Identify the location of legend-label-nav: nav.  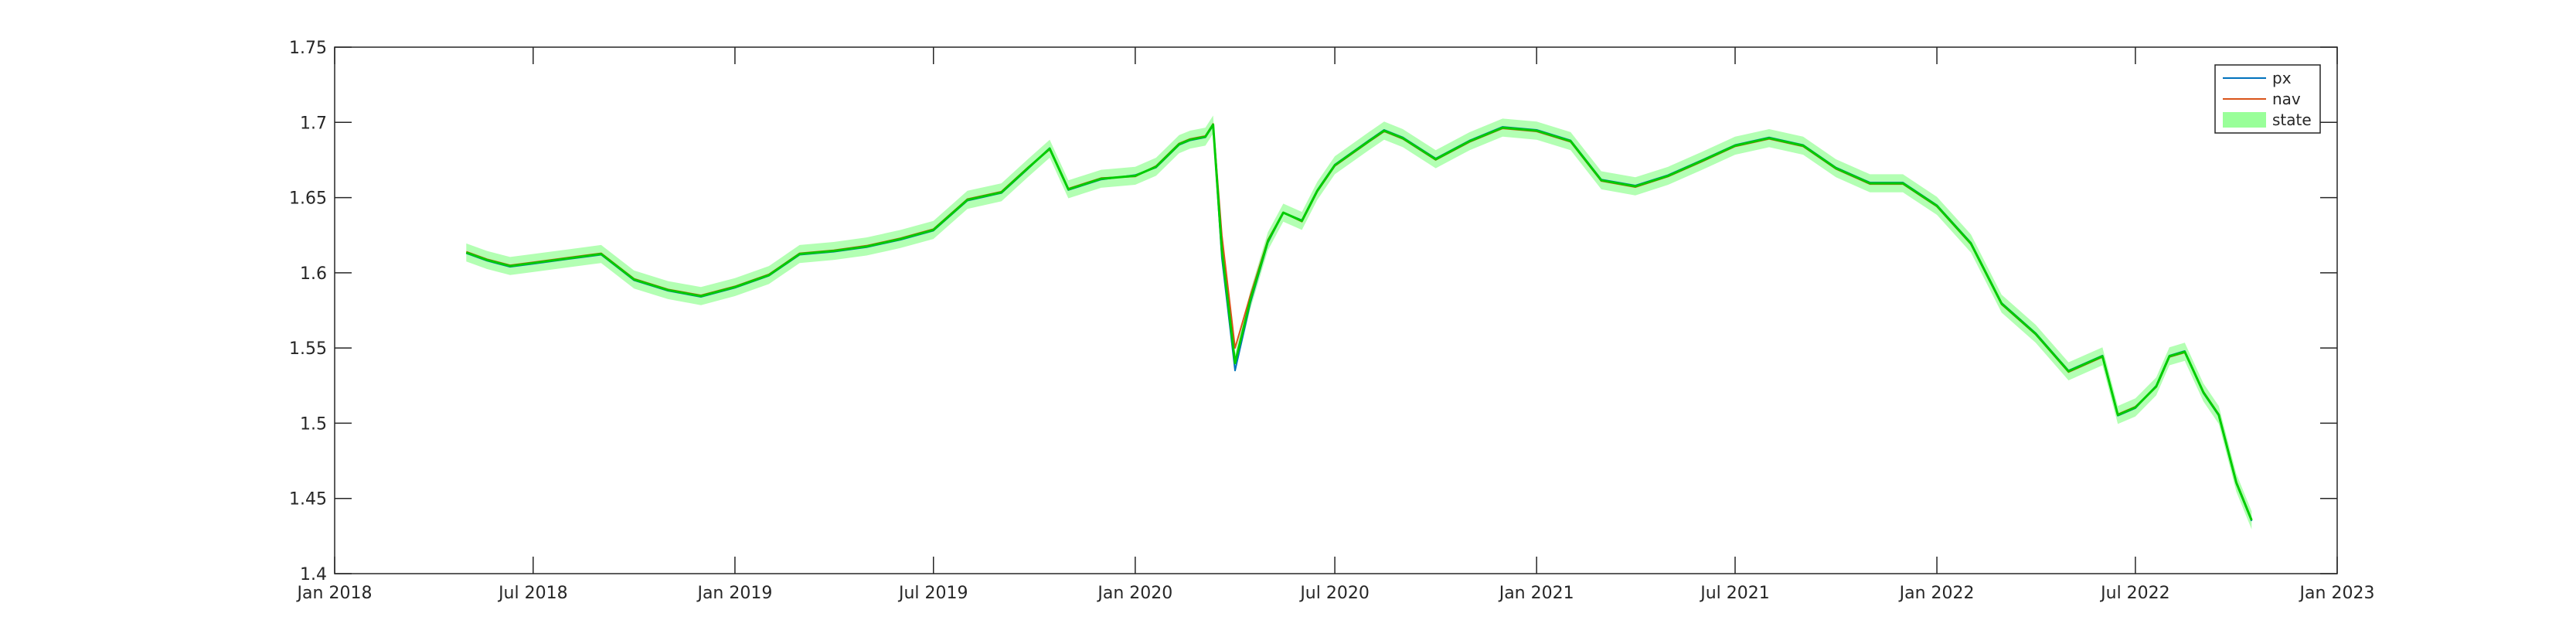
(2286, 99).